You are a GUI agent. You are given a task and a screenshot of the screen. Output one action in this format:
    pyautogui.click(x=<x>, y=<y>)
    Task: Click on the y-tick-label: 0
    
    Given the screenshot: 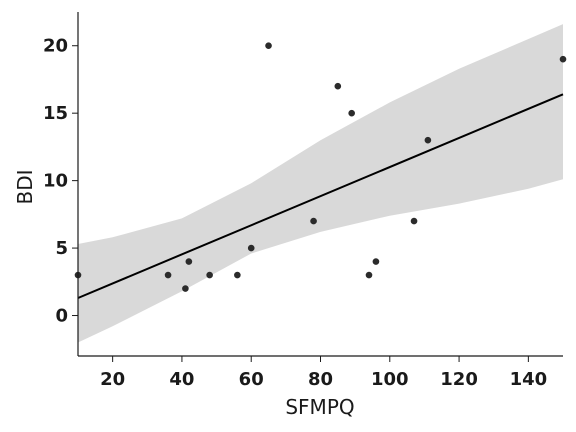 What is the action you would take?
    pyautogui.click(x=61, y=316)
    